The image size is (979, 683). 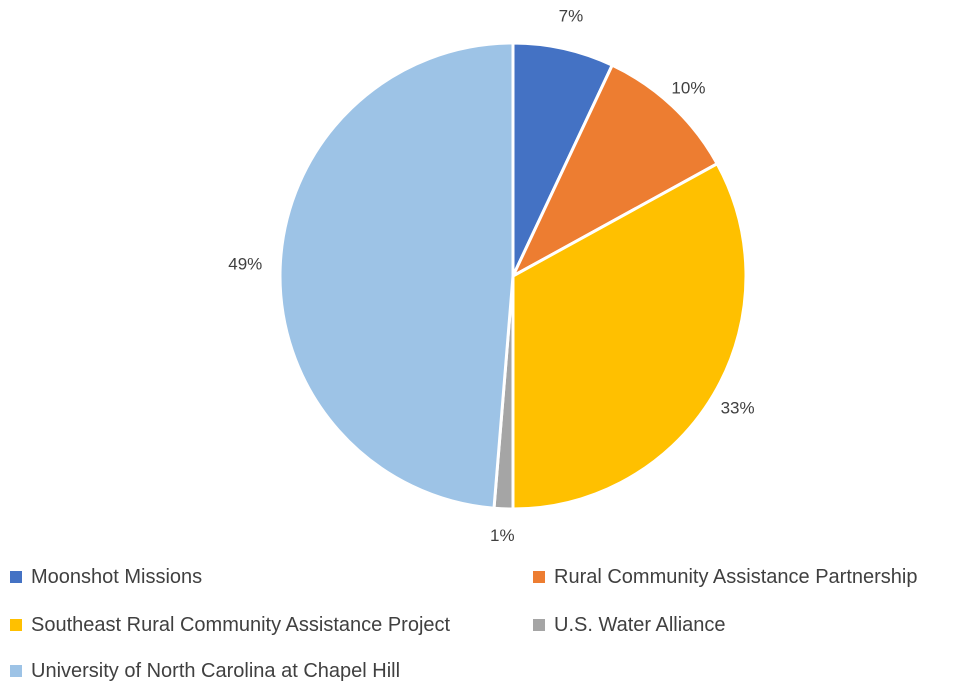 I want to click on data-label: 7%, so click(x=571, y=15).